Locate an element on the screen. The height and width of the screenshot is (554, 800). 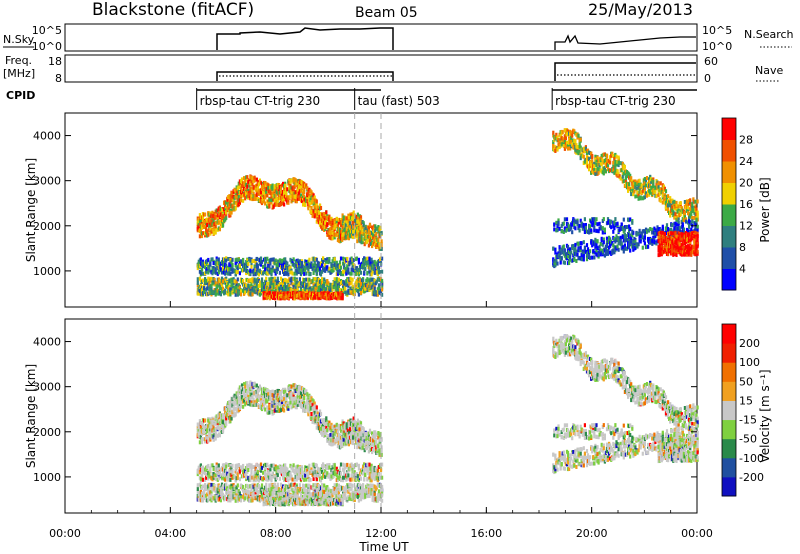
freq-tick-top: 18 is located at coordinates (55, 61).